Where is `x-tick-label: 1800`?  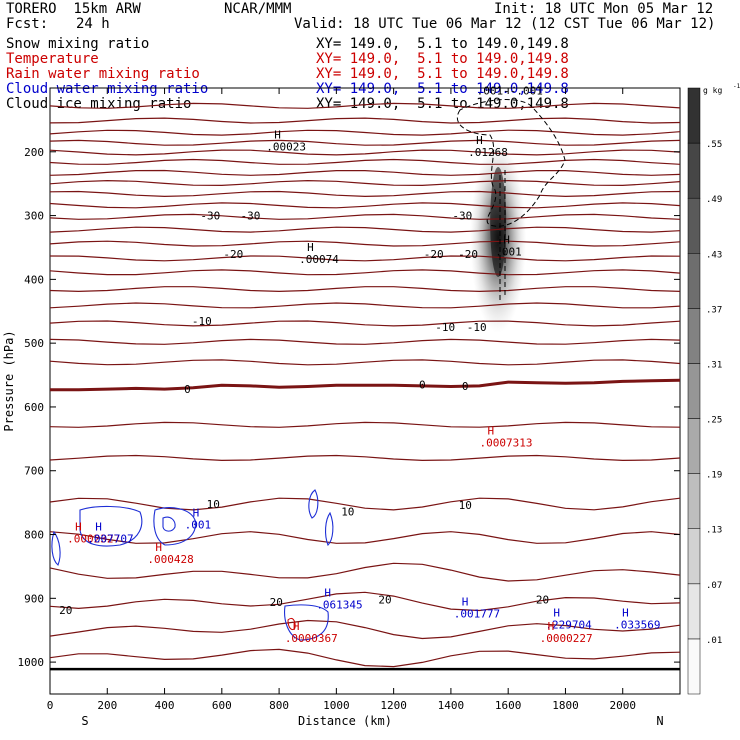 x-tick-label: 1800 is located at coordinates (565, 705).